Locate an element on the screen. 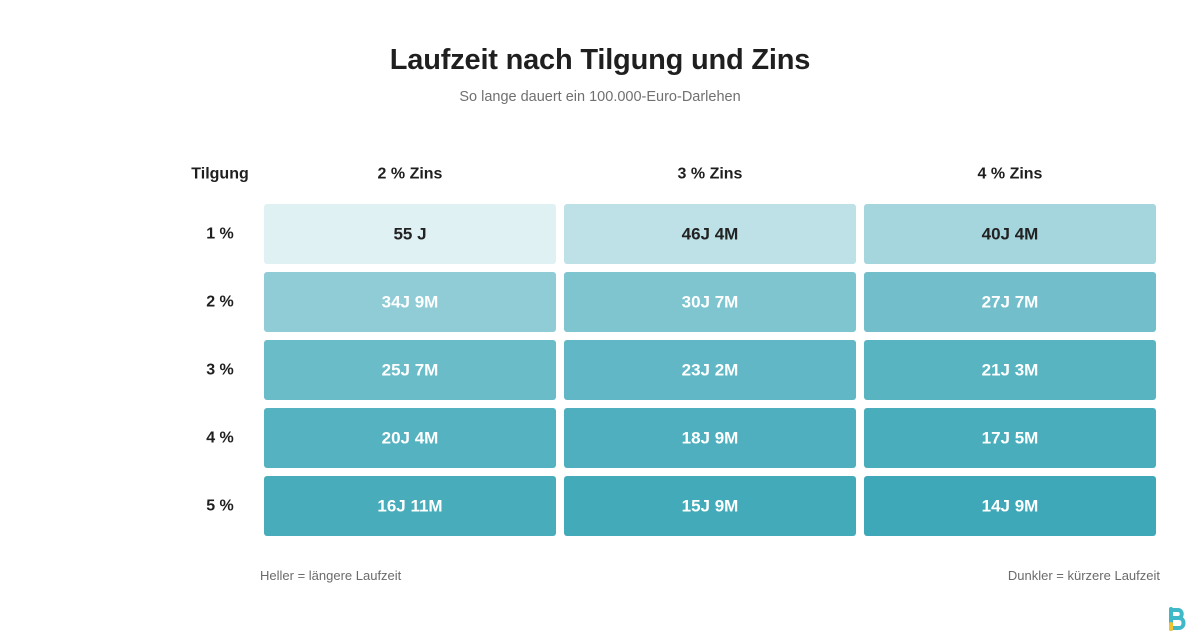 Image resolution: width=1200 pixels, height=640 pixels. row-label: 4 % is located at coordinates (220, 438).